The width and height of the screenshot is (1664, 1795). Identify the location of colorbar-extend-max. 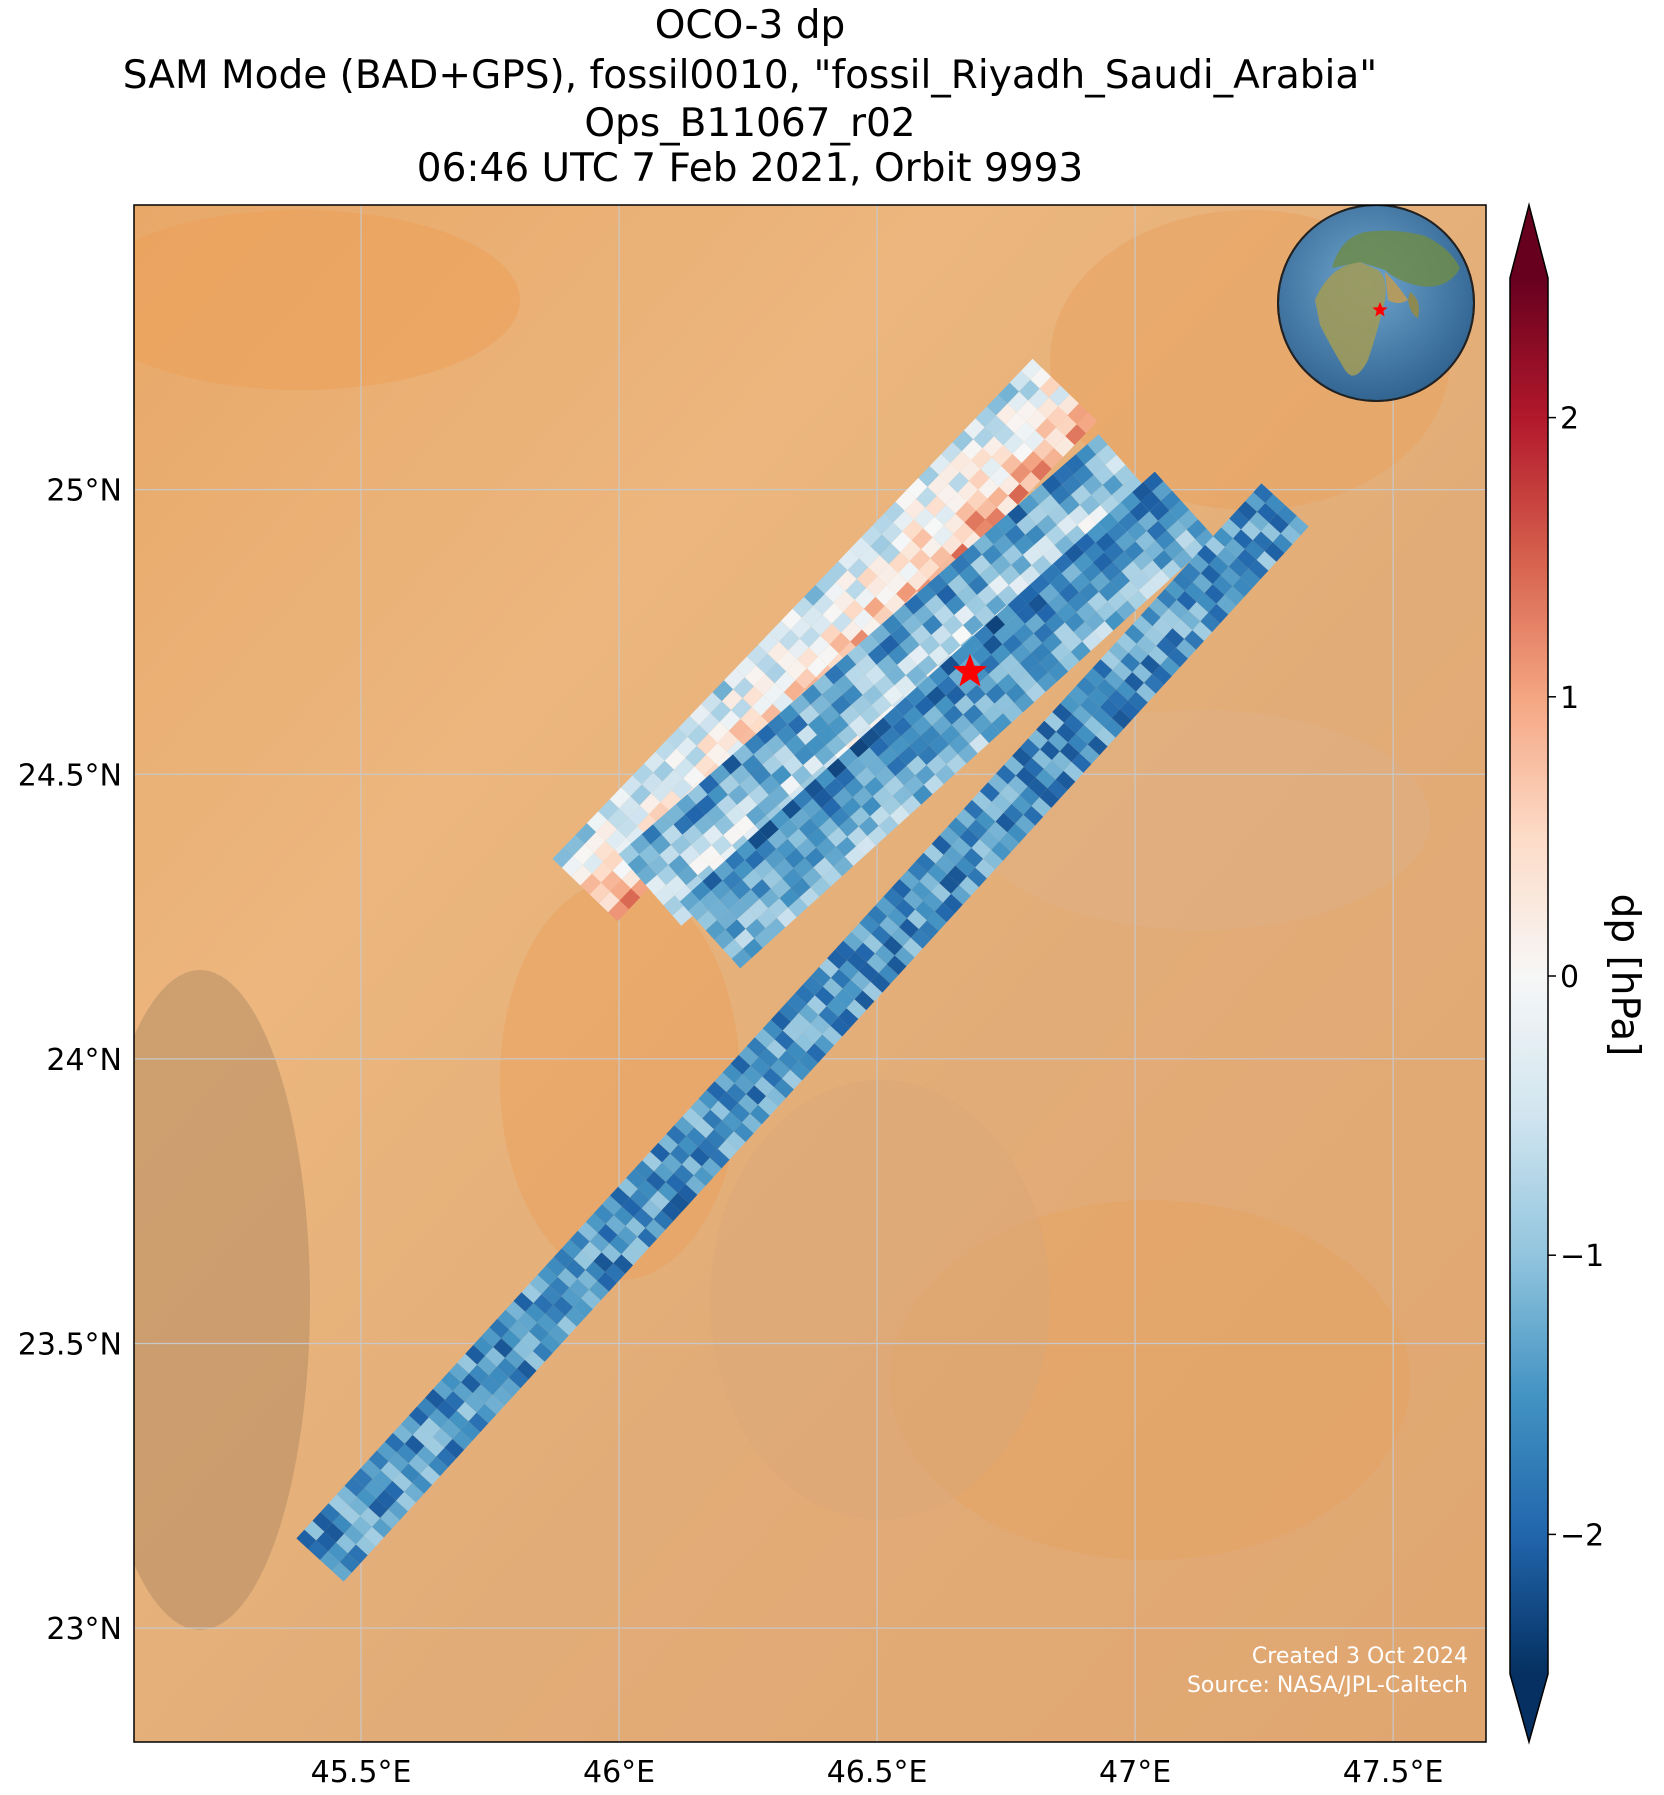
(1529, 241).